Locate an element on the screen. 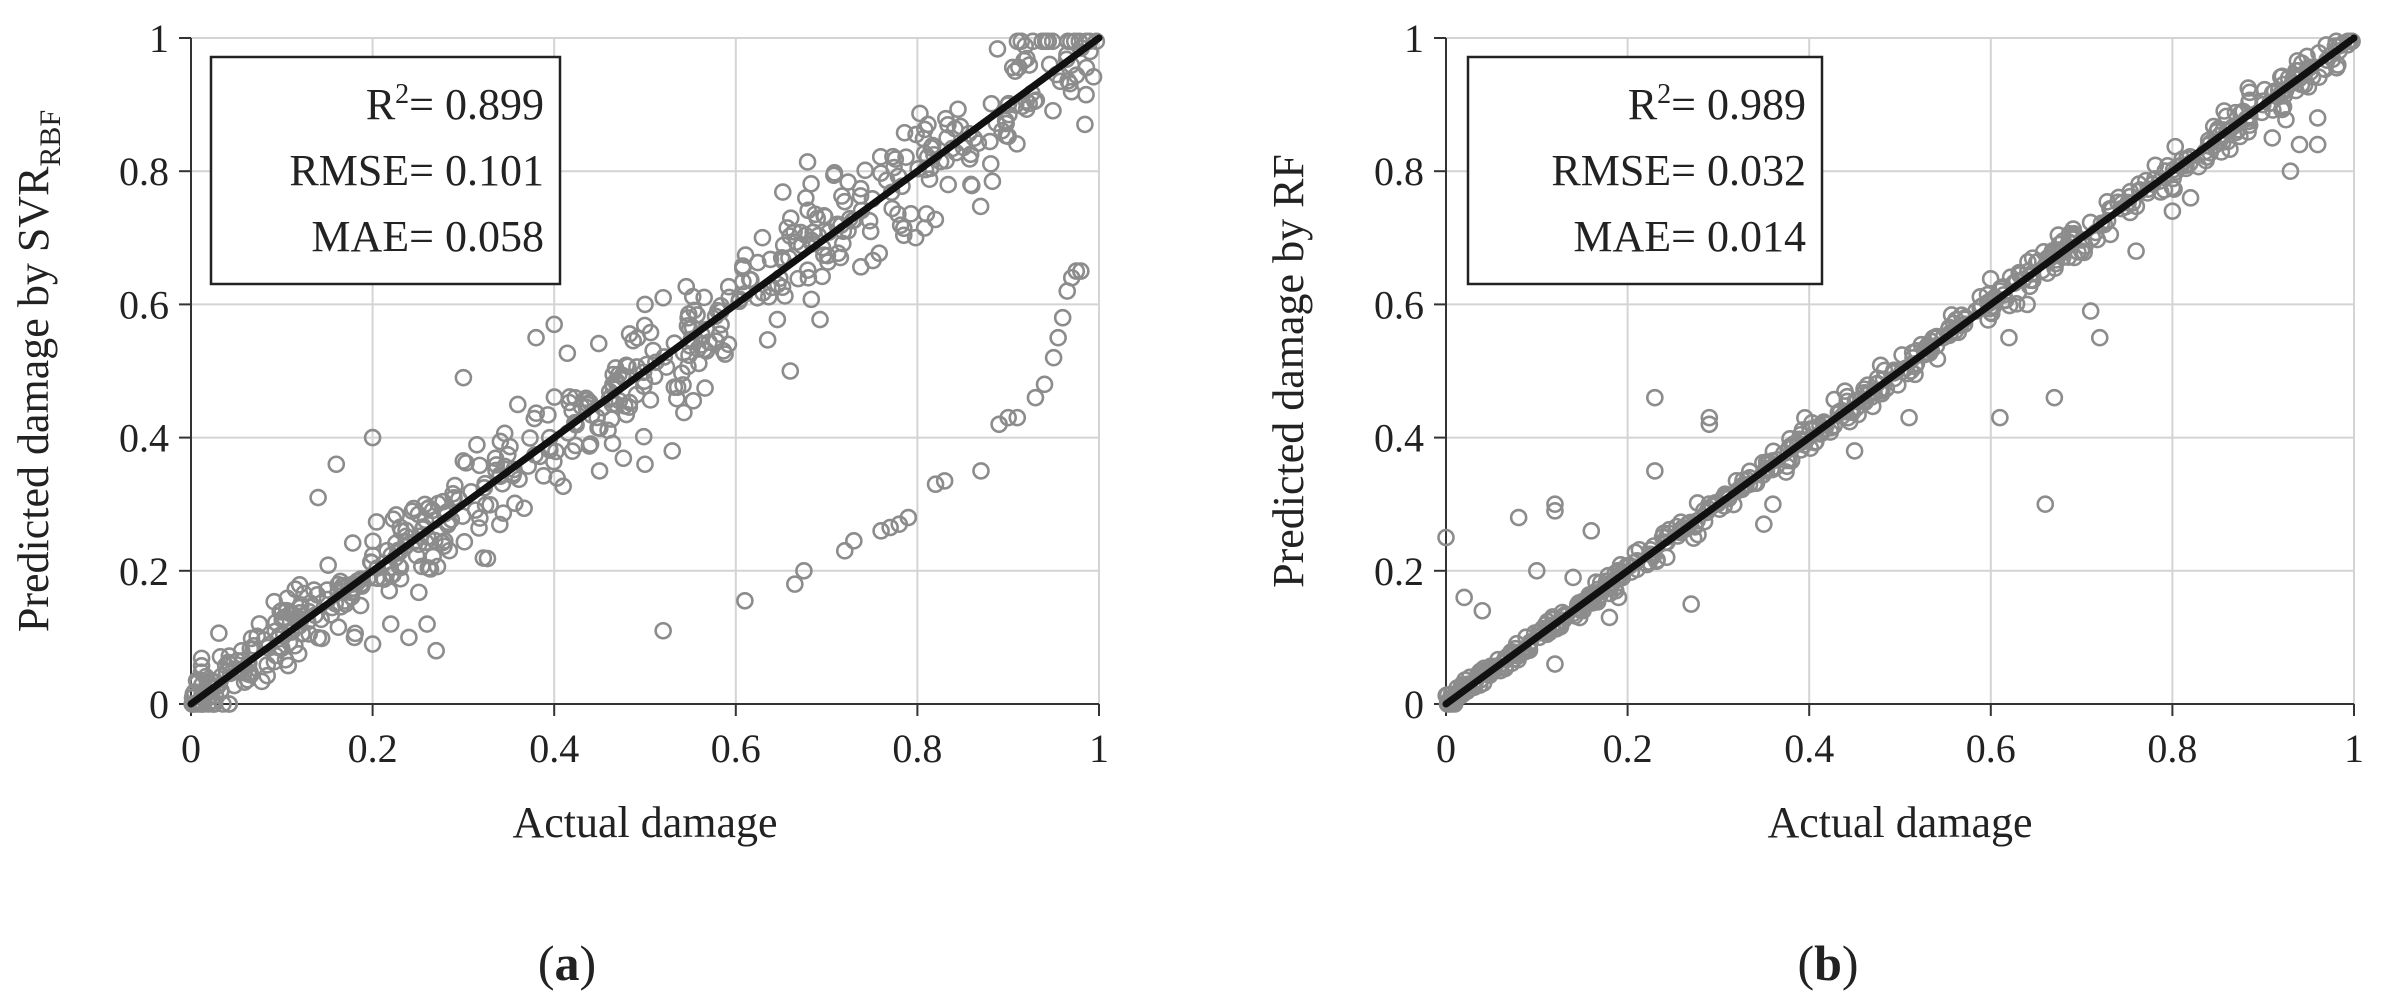 The height and width of the screenshot is (1008, 2386). x-axis-title: Actual damage is located at coordinates (644, 822).